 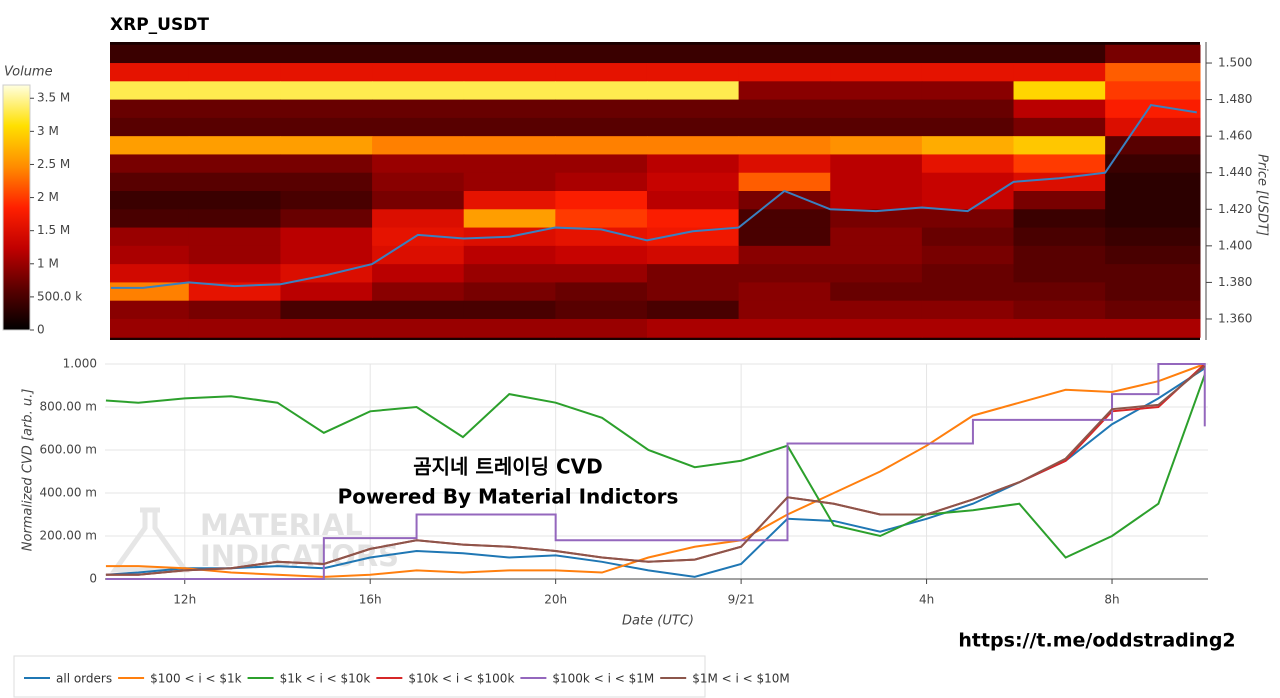 I want to click on y-axis-title: Price [USDT], so click(x=1262, y=195).